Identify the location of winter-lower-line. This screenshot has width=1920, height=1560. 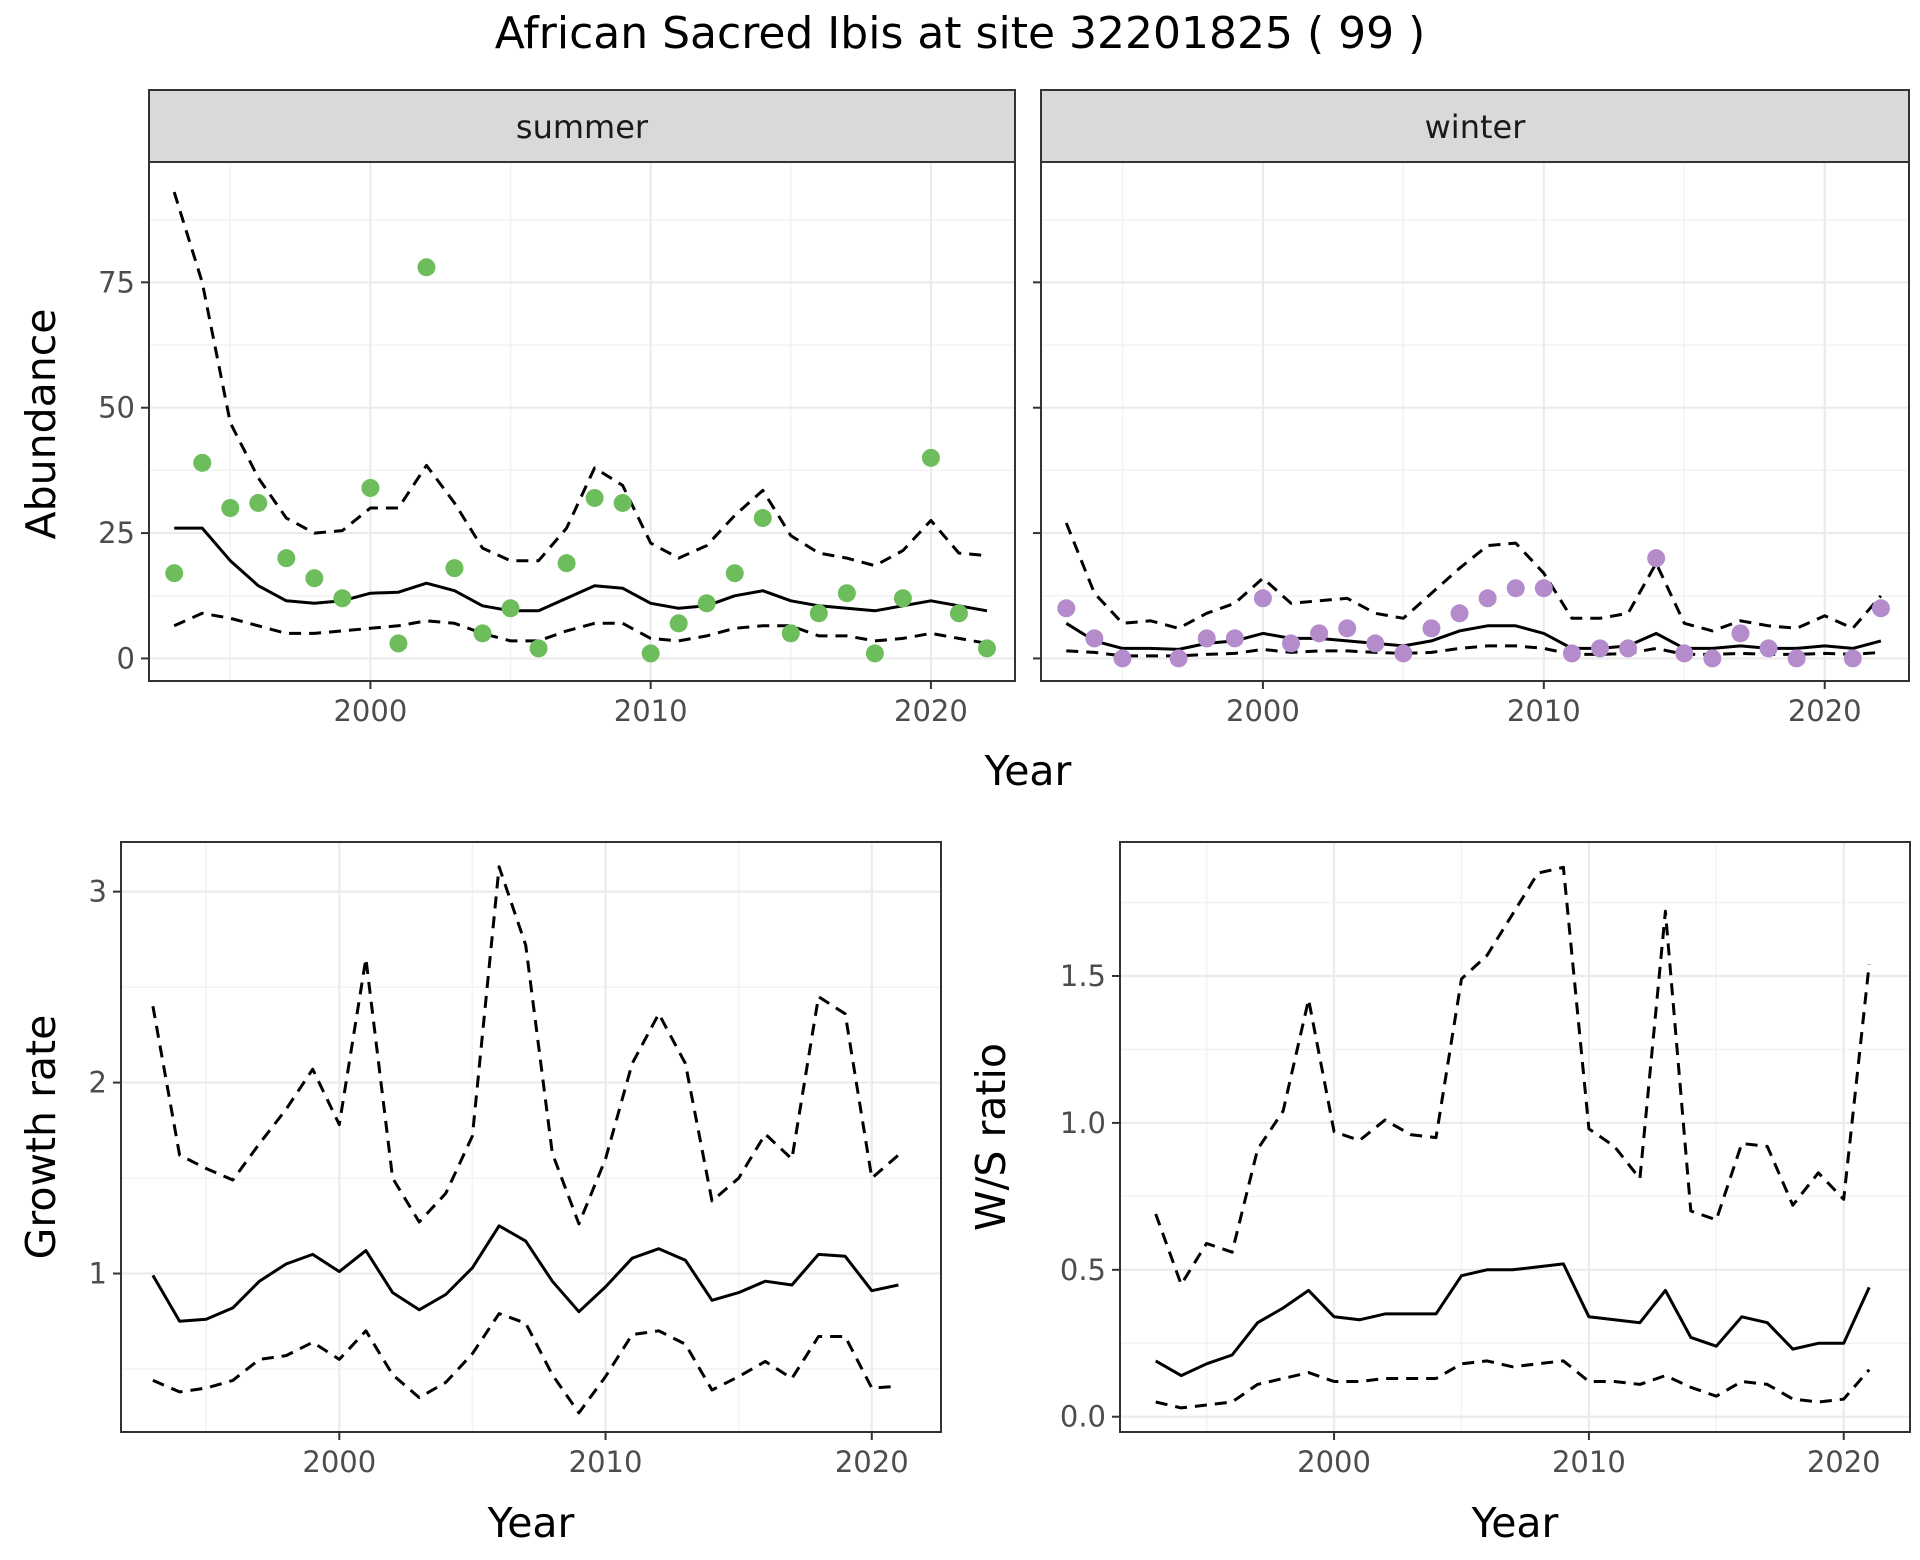
(1474, 651).